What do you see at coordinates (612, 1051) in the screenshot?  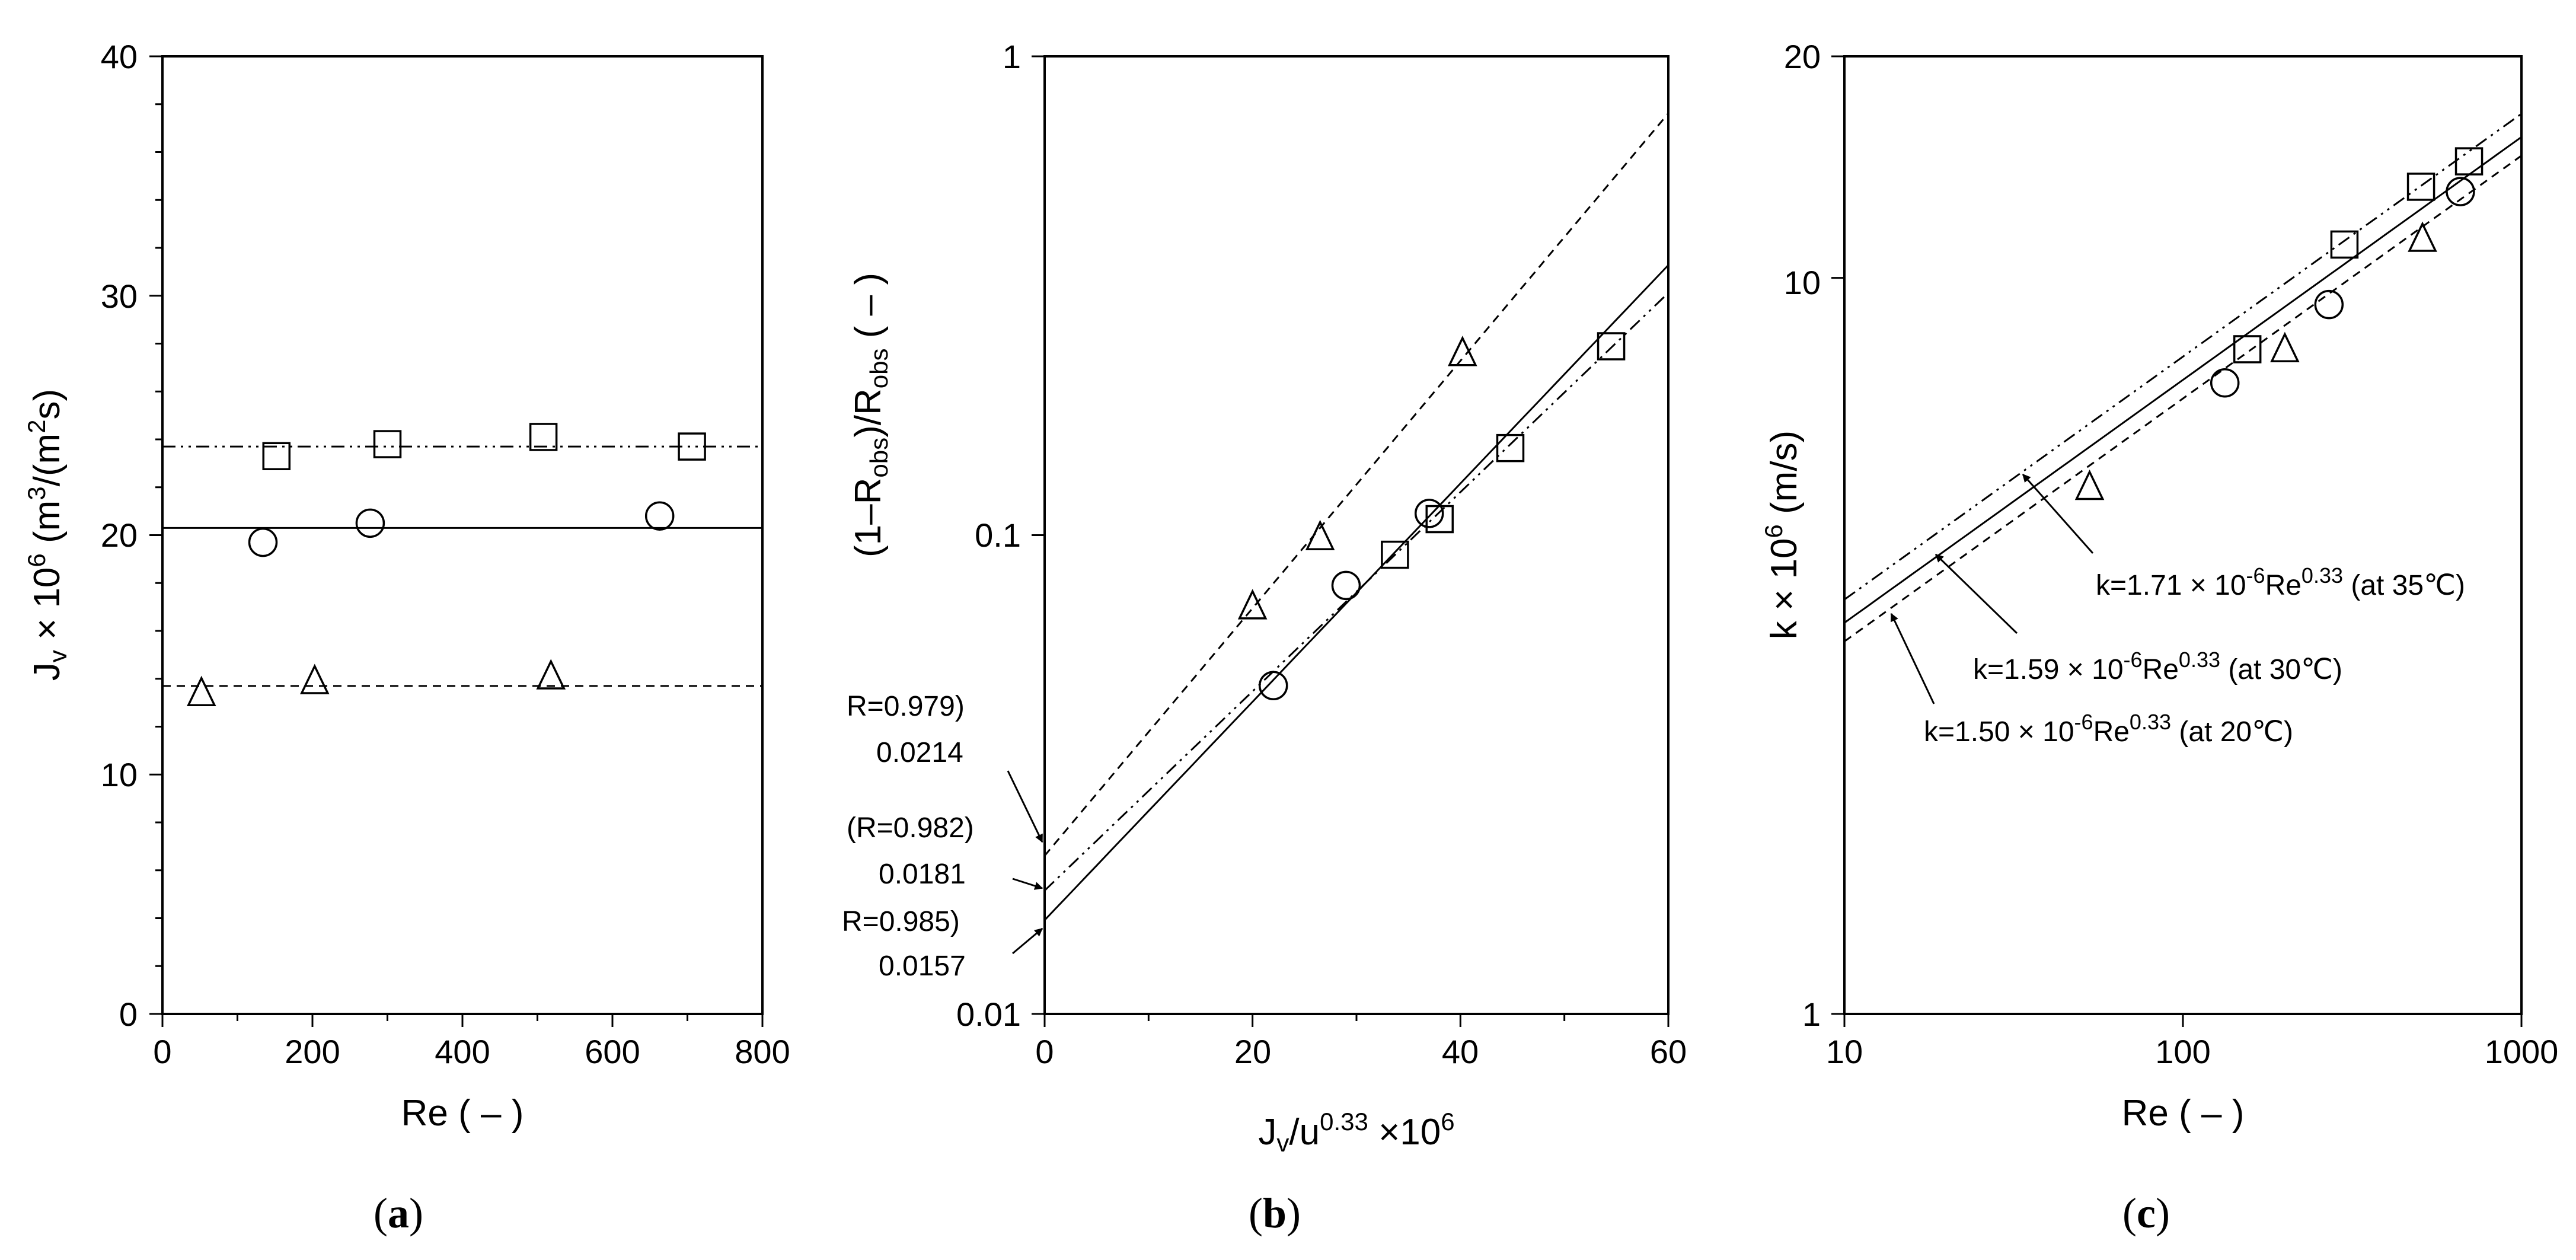 I see `panel-a-xtick-label: 600` at bounding box center [612, 1051].